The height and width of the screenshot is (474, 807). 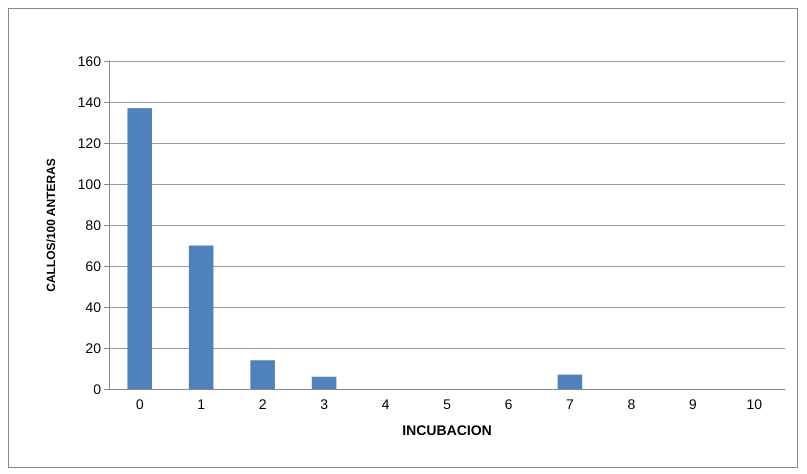 I want to click on y-tick-label: 60, so click(x=93, y=266).